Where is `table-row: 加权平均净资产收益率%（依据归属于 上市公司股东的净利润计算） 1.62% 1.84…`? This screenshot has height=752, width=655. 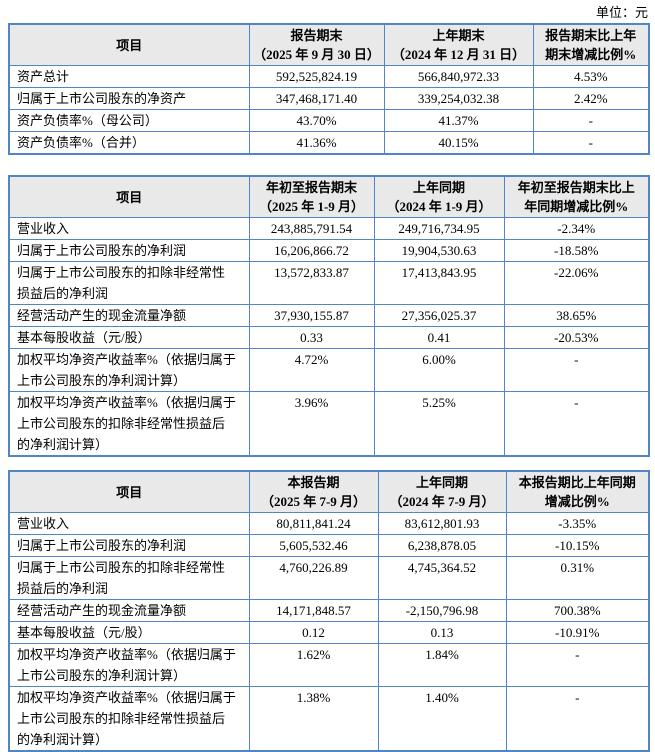 table-row: 加权平均净资产收益率%（依据归属于 上市公司股东的净利润计算） 1.62% 1.84… is located at coordinates (329, 665).